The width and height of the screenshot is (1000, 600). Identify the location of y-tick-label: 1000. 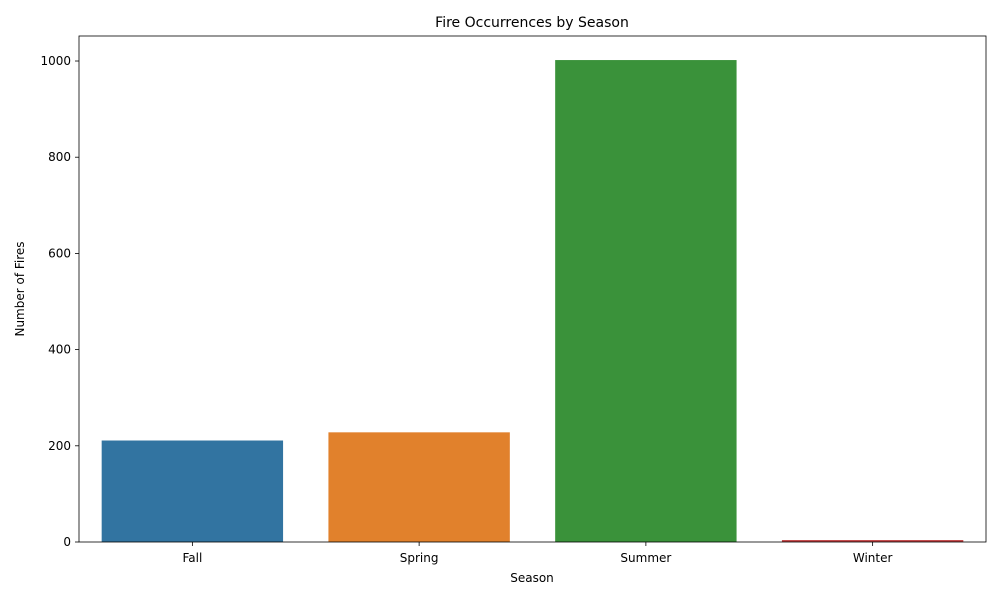
(55, 61).